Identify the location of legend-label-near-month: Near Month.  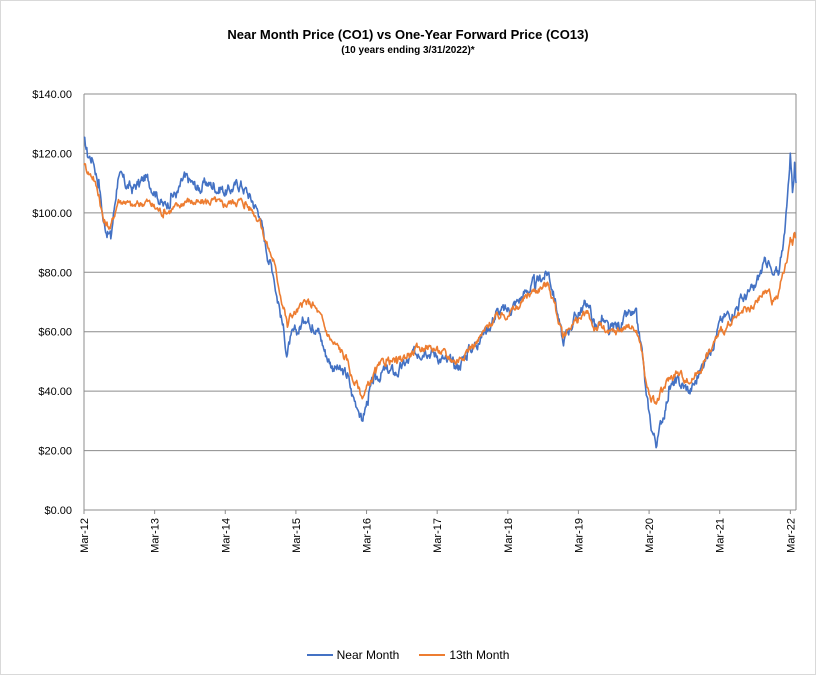
(368, 655).